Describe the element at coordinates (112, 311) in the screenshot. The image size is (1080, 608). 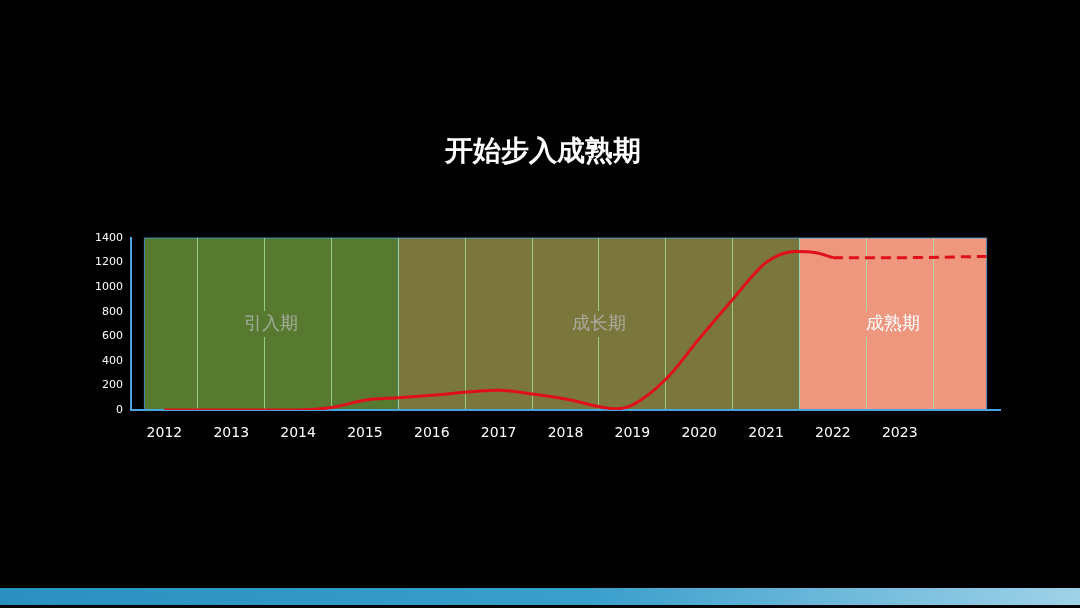
I see `y-tick-label: 800` at that location.